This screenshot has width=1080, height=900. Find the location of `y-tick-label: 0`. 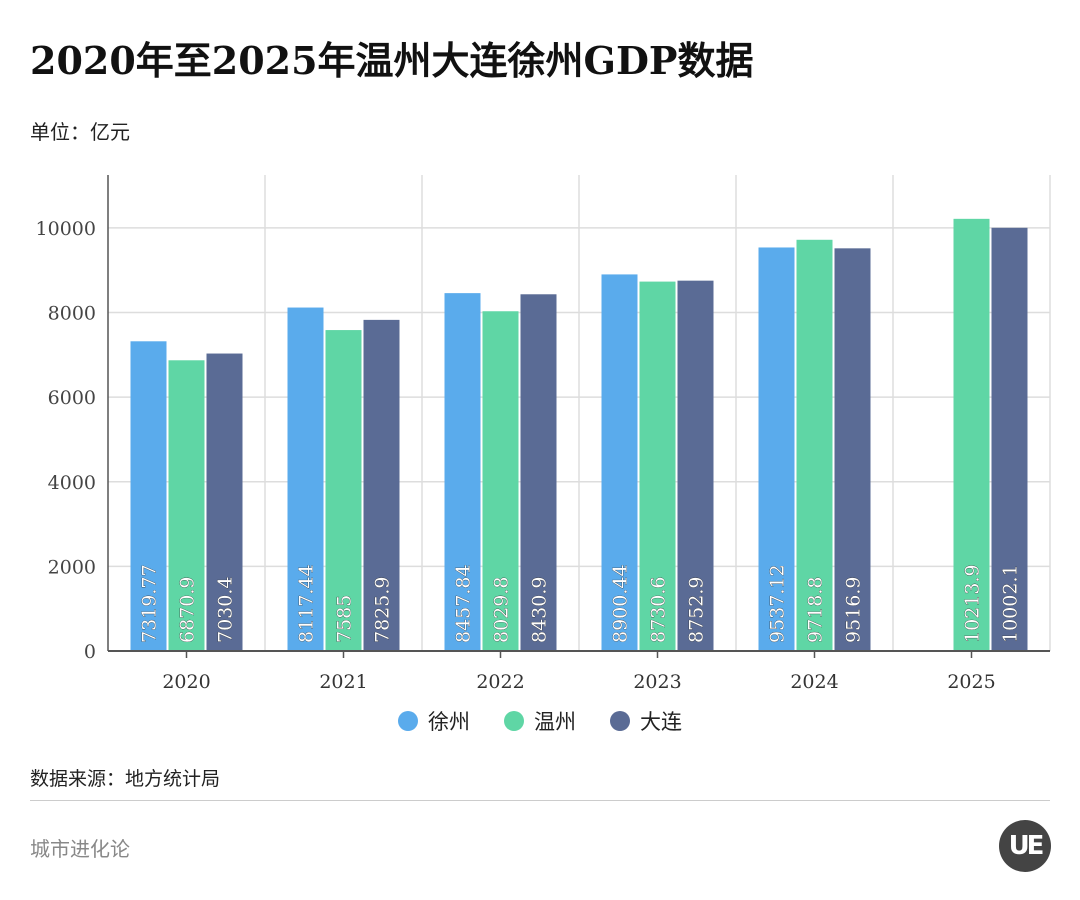

y-tick-label: 0 is located at coordinates (90, 652).